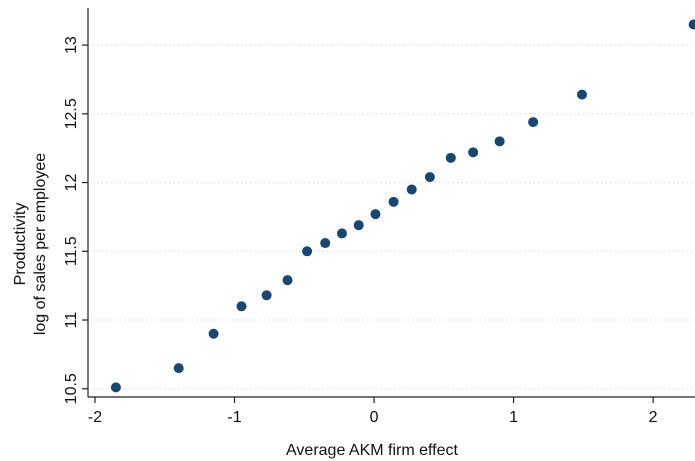  Describe the element at coordinates (95, 417) in the screenshot. I see `x-tick-label: -2` at that location.